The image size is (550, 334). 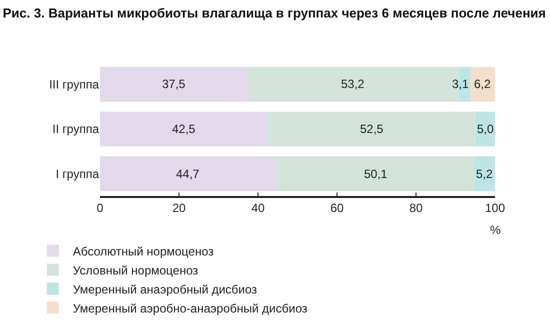 What do you see at coordinates (179, 208) in the screenshot?
I see `x-tick-label: 20` at bounding box center [179, 208].